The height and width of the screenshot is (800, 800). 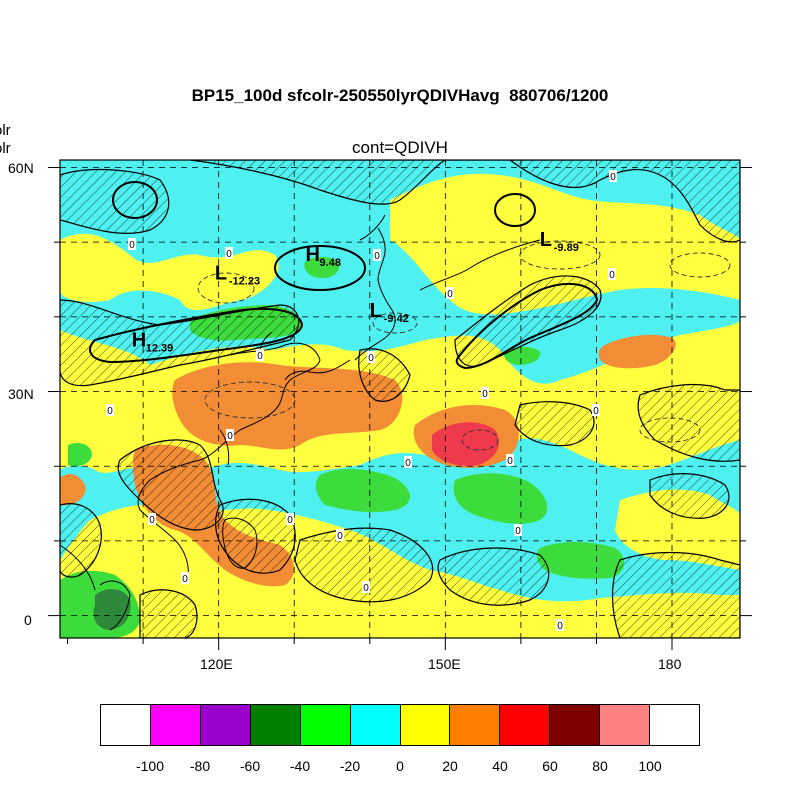 What do you see at coordinates (465, 444) in the screenshot?
I see `red-regions` at bounding box center [465, 444].